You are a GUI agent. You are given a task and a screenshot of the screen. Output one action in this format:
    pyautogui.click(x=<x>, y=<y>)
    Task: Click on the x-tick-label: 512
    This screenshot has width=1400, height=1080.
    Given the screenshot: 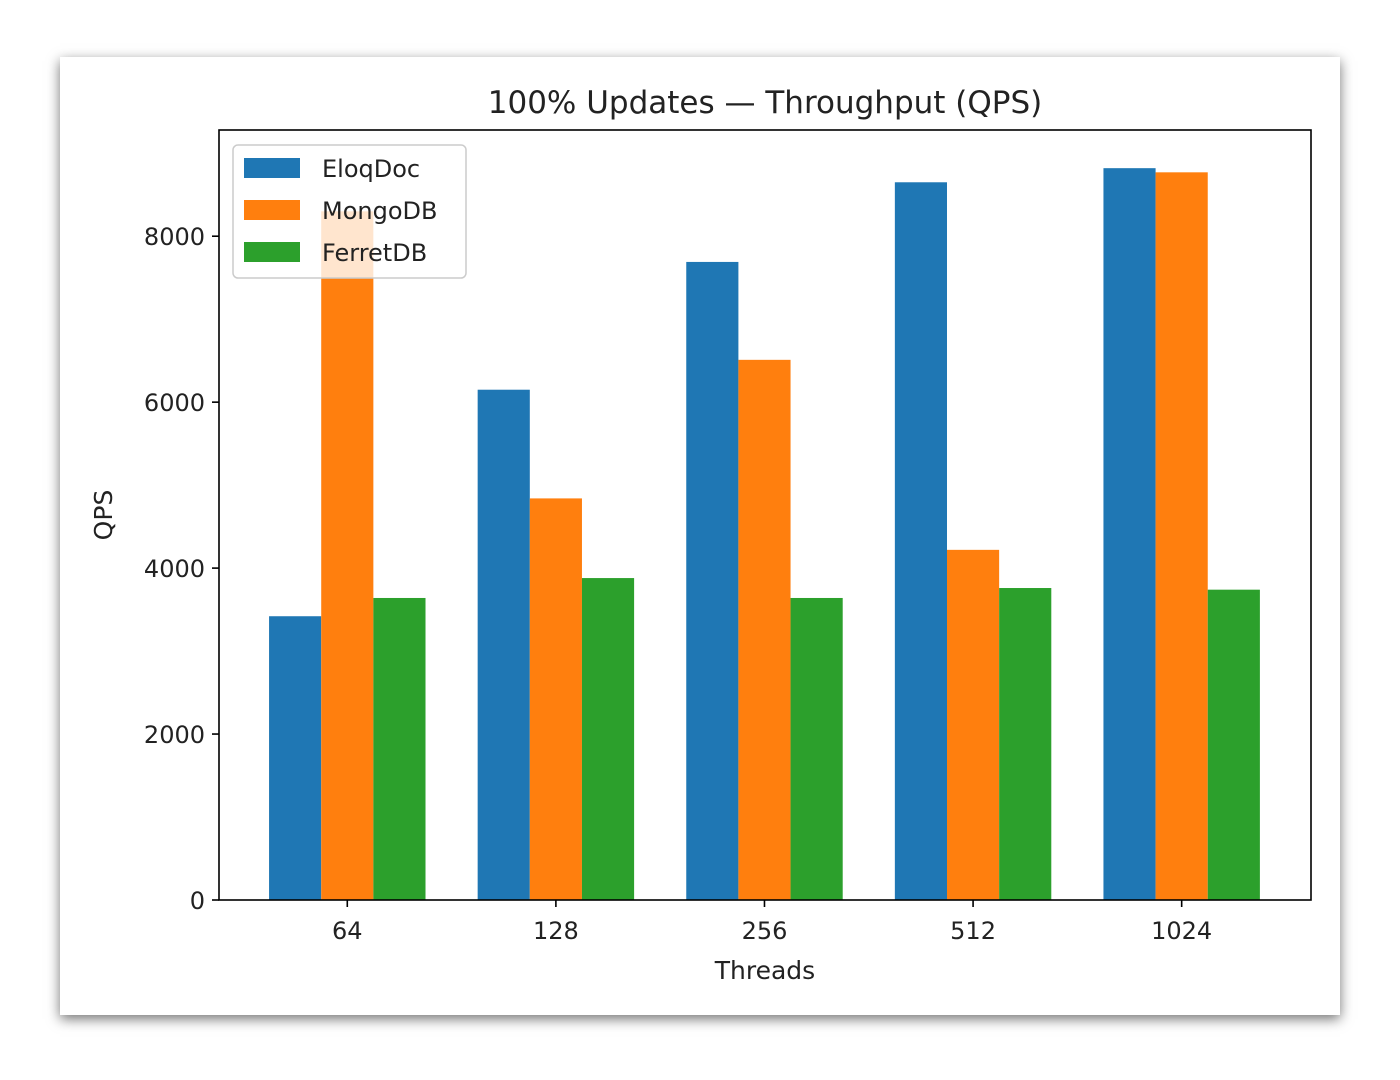 What is the action you would take?
    pyautogui.click(x=973, y=931)
    